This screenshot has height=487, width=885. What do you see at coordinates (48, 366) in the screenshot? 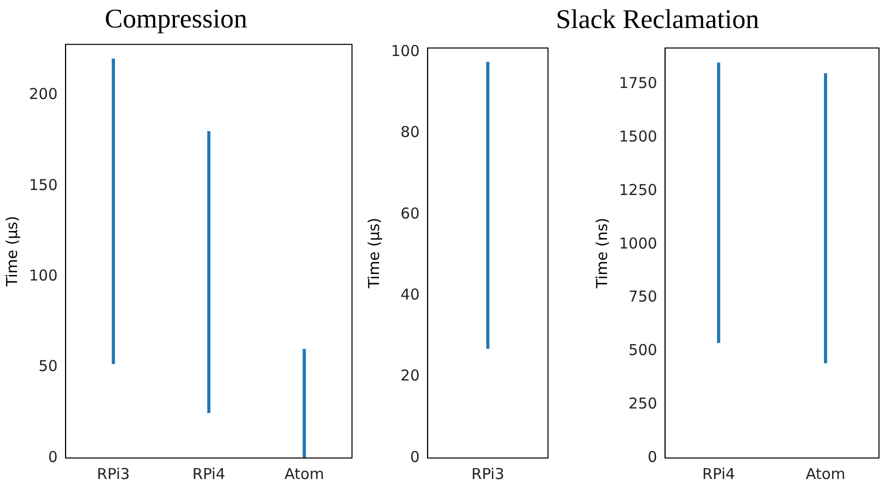
I see `y-tick-label: 50` at bounding box center [48, 366].